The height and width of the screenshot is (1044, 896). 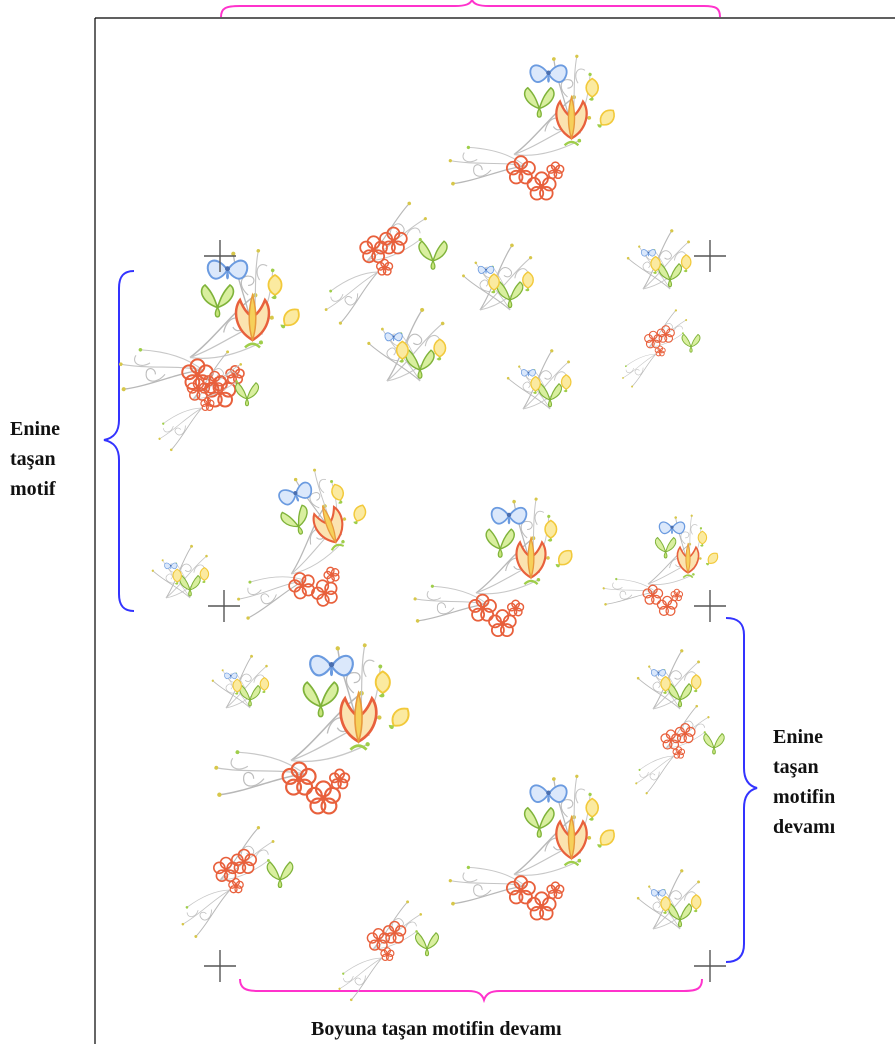 I want to click on bottom-brace, so click(x=471, y=991).